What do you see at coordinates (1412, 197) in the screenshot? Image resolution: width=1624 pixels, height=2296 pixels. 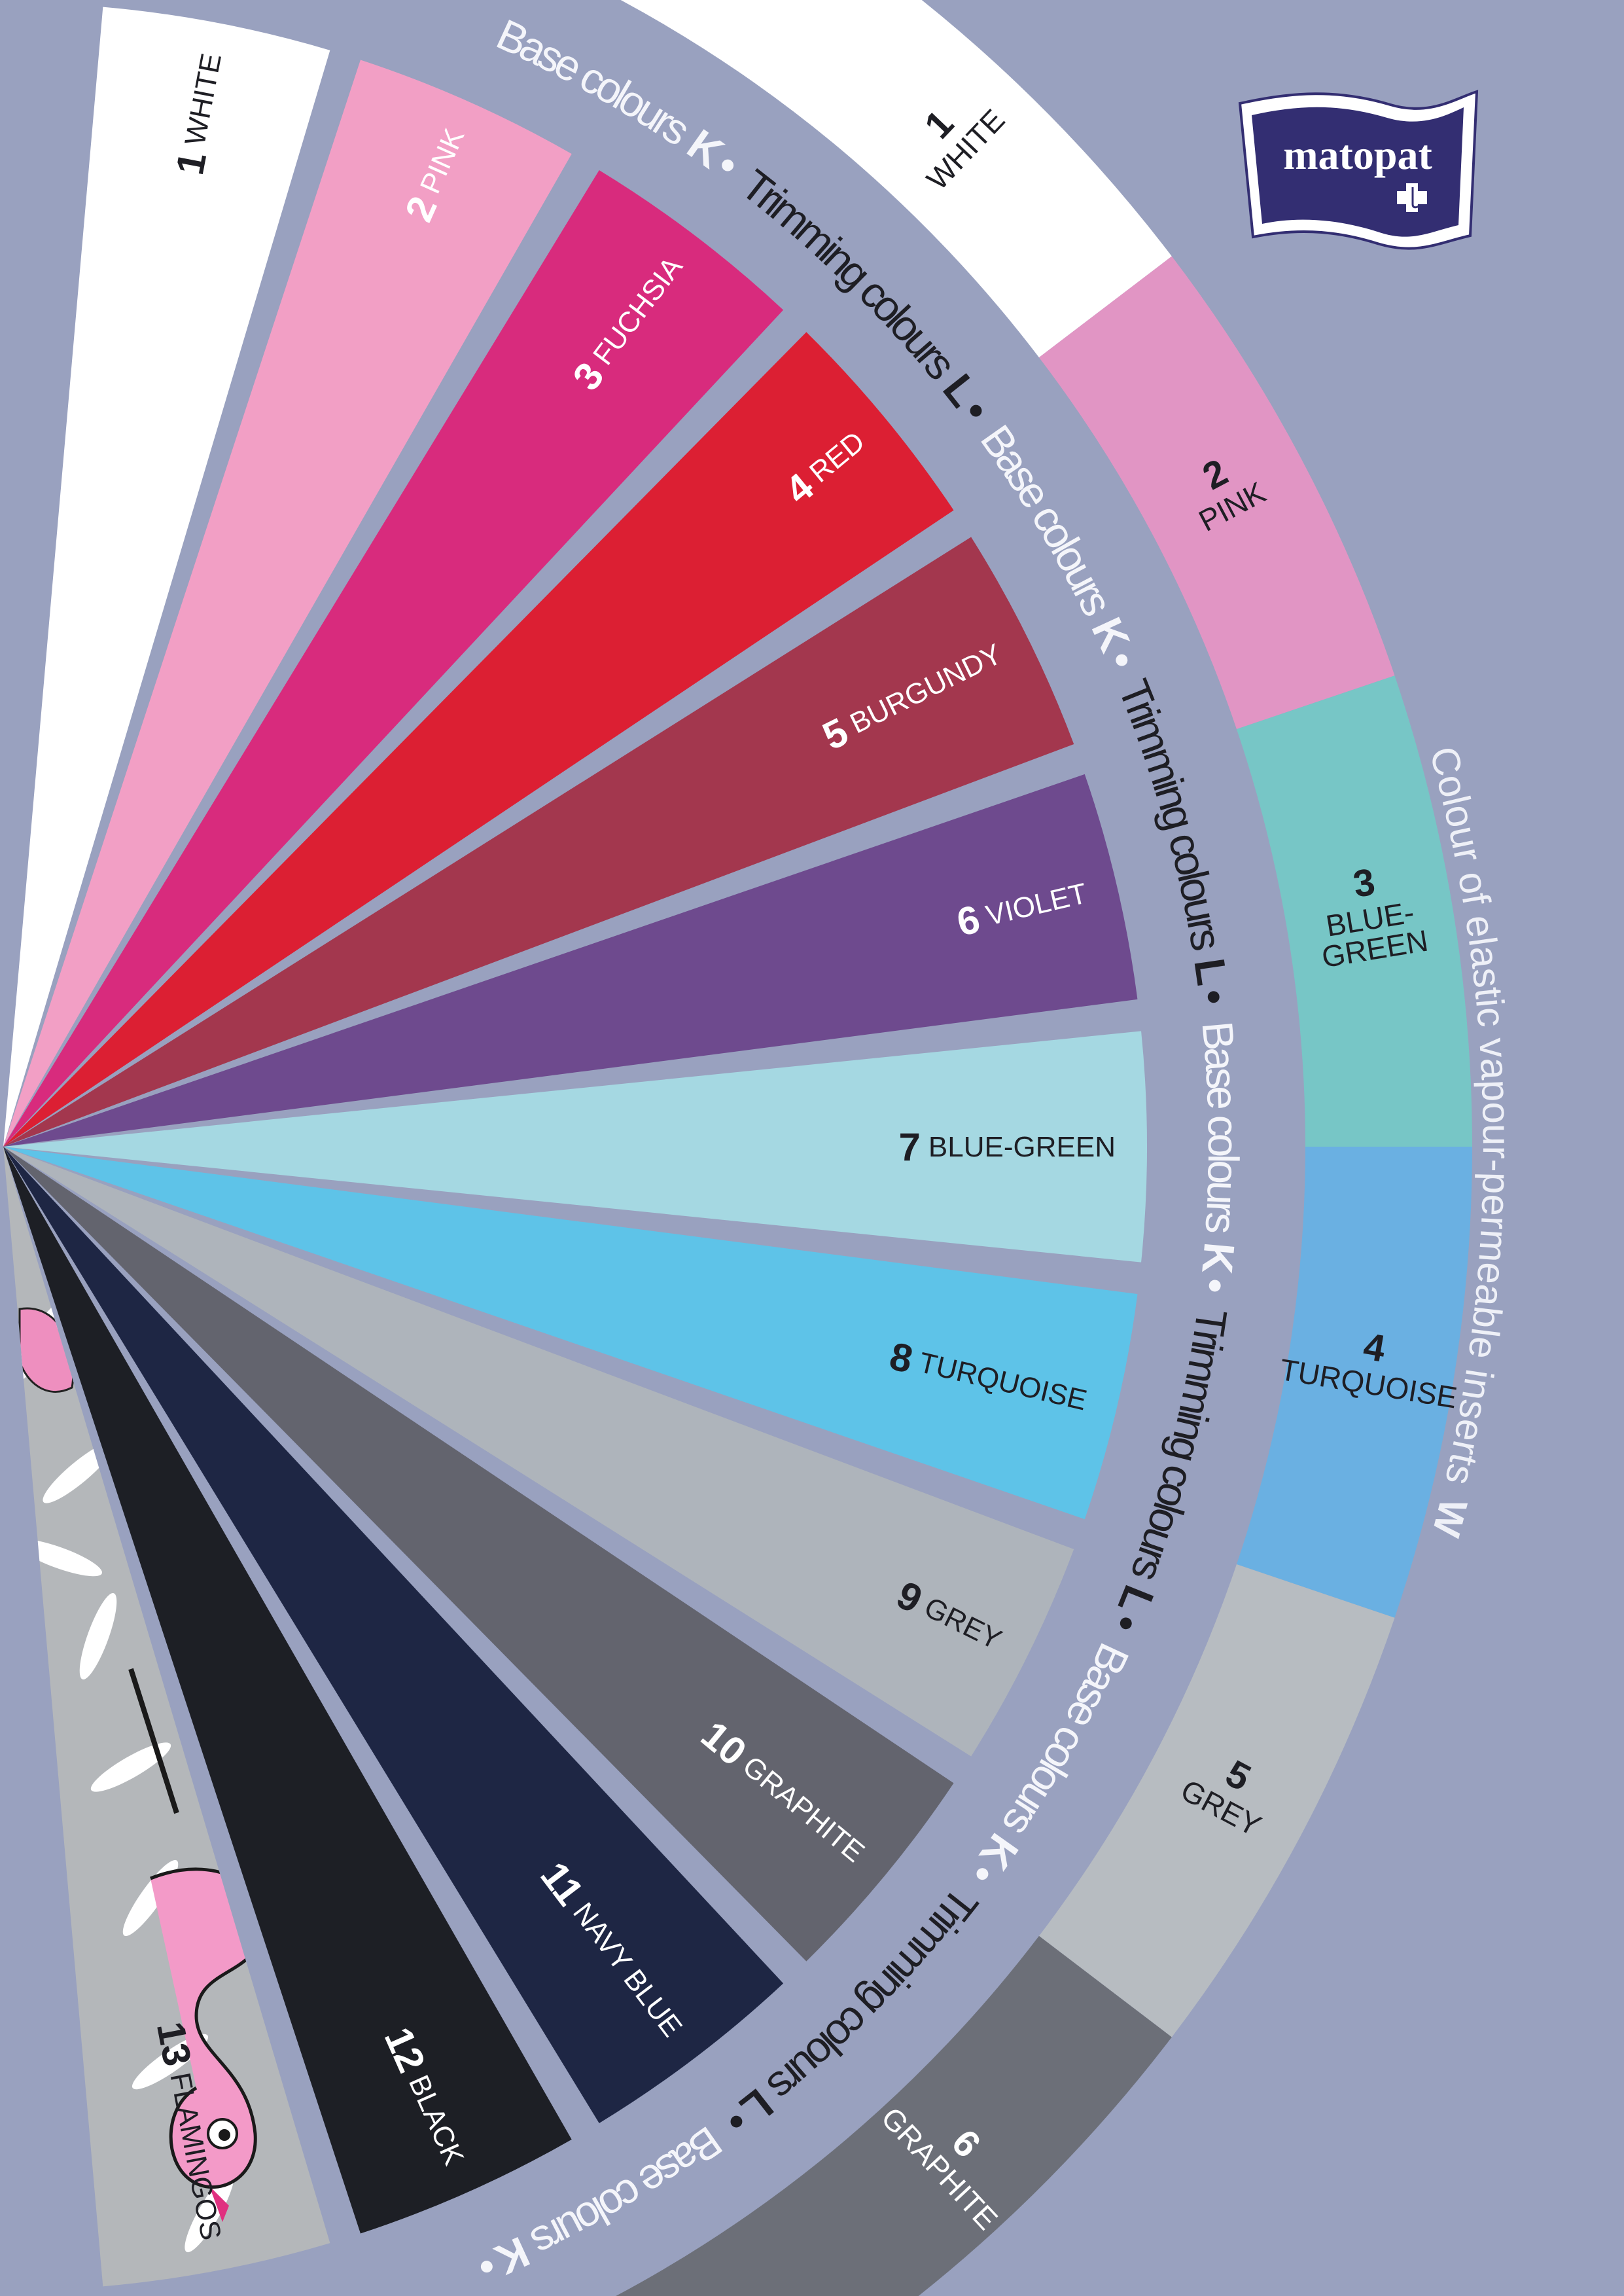 I see `logo-cross-icon` at bounding box center [1412, 197].